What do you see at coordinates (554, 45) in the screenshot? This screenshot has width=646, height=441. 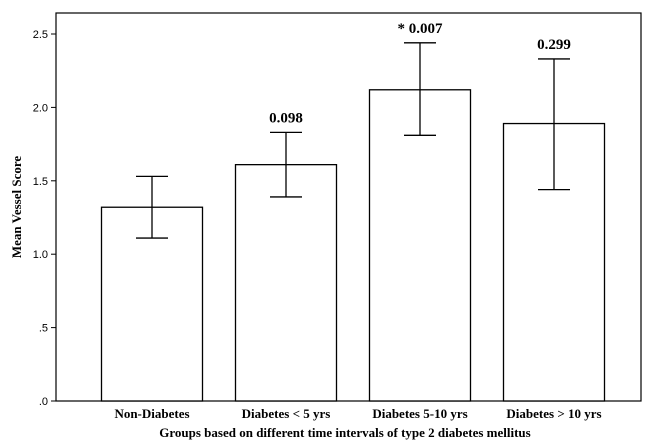 I see `bar-annotation: 0.299` at bounding box center [554, 45].